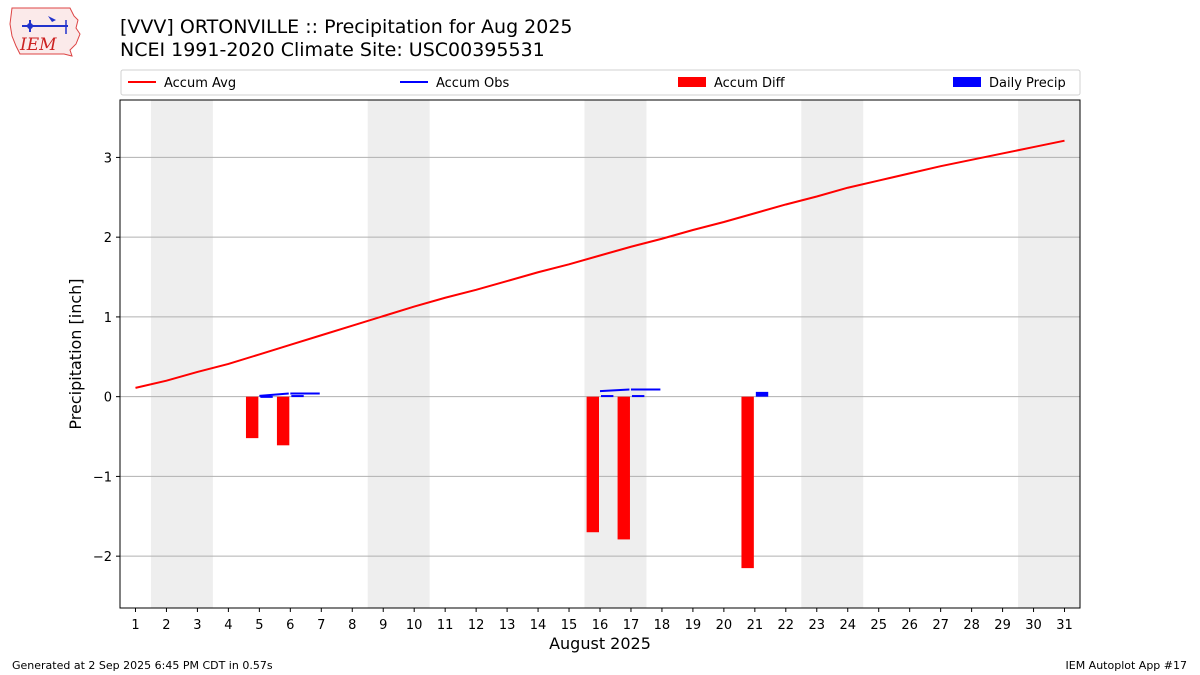 The height and width of the screenshot is (675, 1200). What do you see at coordinates (967, 82) in the screenshot?
I see `legend-daily-precip-swatch` at bounding box center [967, 82].